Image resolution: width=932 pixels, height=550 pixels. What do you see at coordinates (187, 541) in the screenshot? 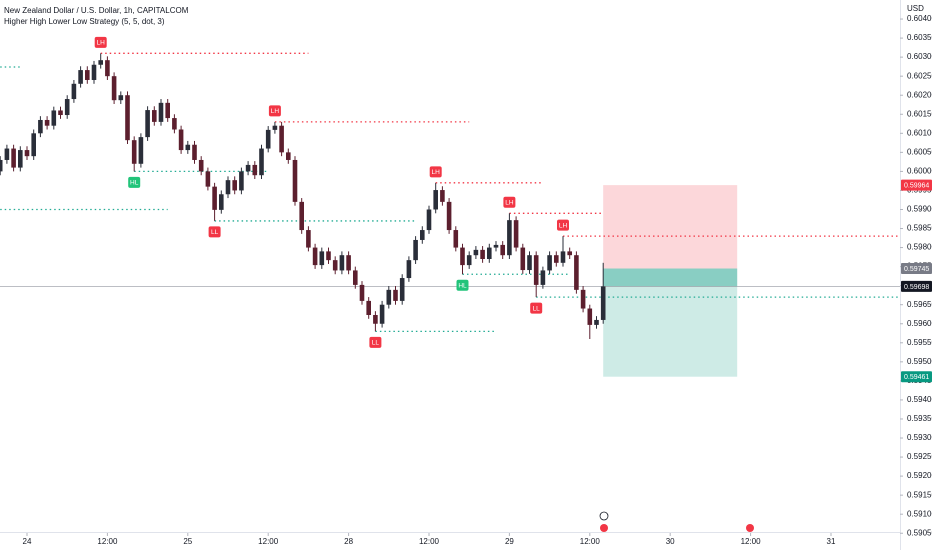
I see `x-tick-label: 25` at bounding box center [187, 541].